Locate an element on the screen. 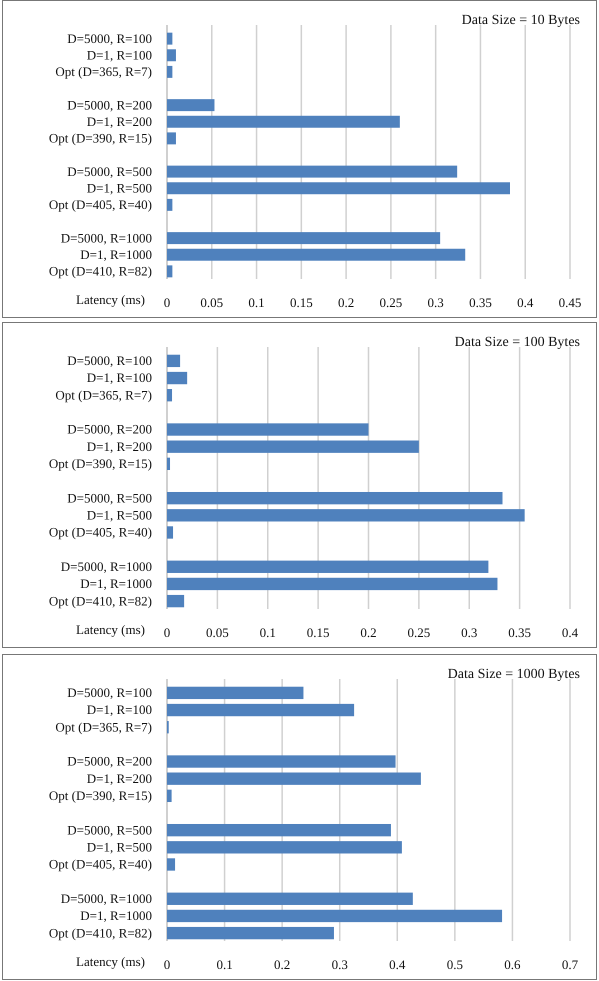  chart-title: Data Size = 100 Bytes is located at coordinates (517, 342).